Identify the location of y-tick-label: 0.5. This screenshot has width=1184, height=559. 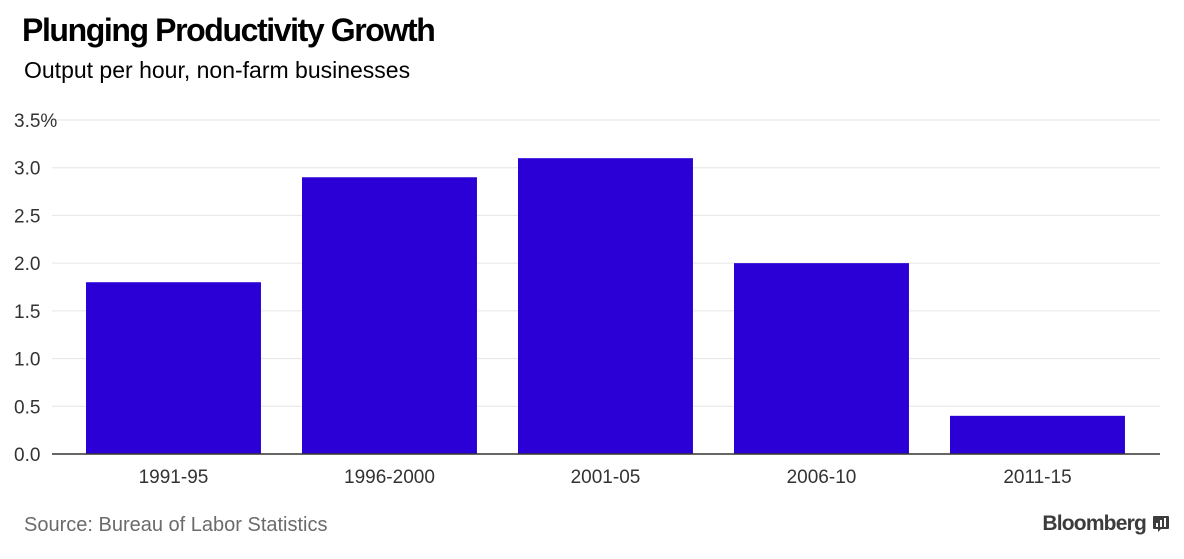
(27, 407).